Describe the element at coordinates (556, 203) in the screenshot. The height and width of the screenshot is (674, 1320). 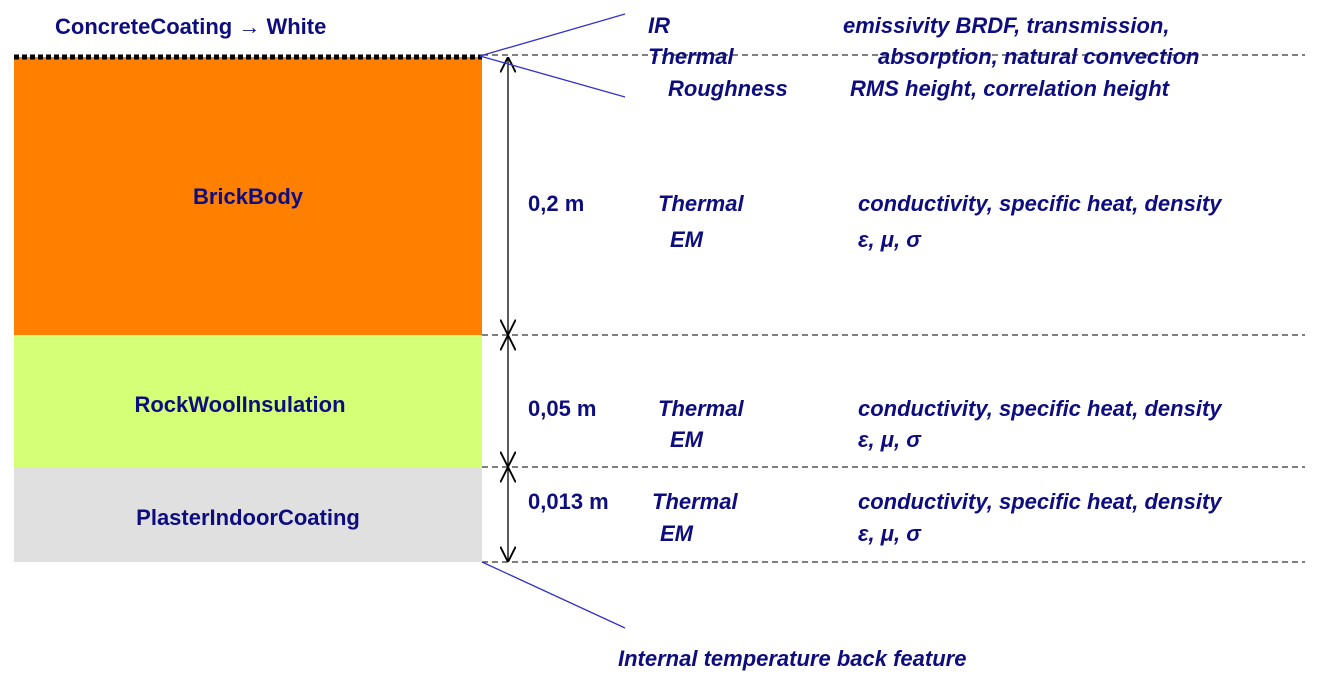
I see `layer-thickness: 0,2 m` at that location.